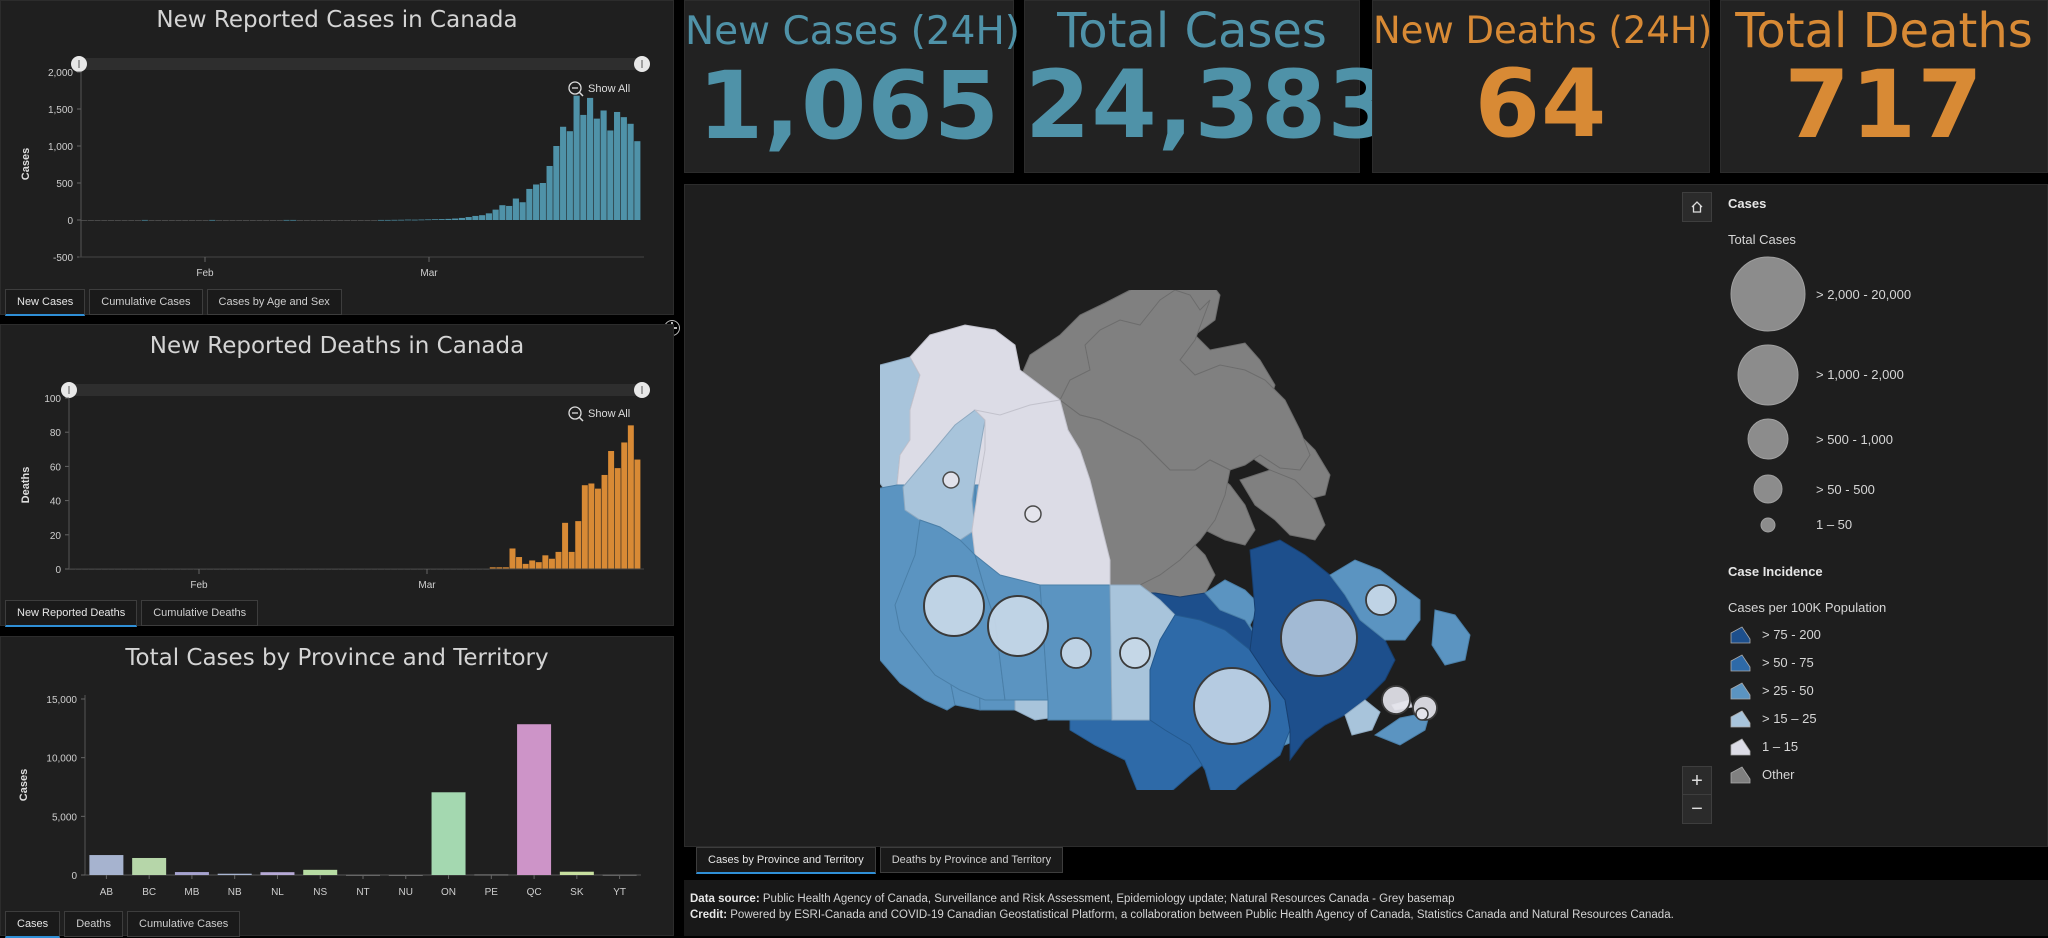 This screenshot has height=938, width=2048. What do you see at coordinates (1864, 294) in the screenshot?
I see `legend-size-label: > 2,000 - 20,000` at bounding box center [1864, 294].